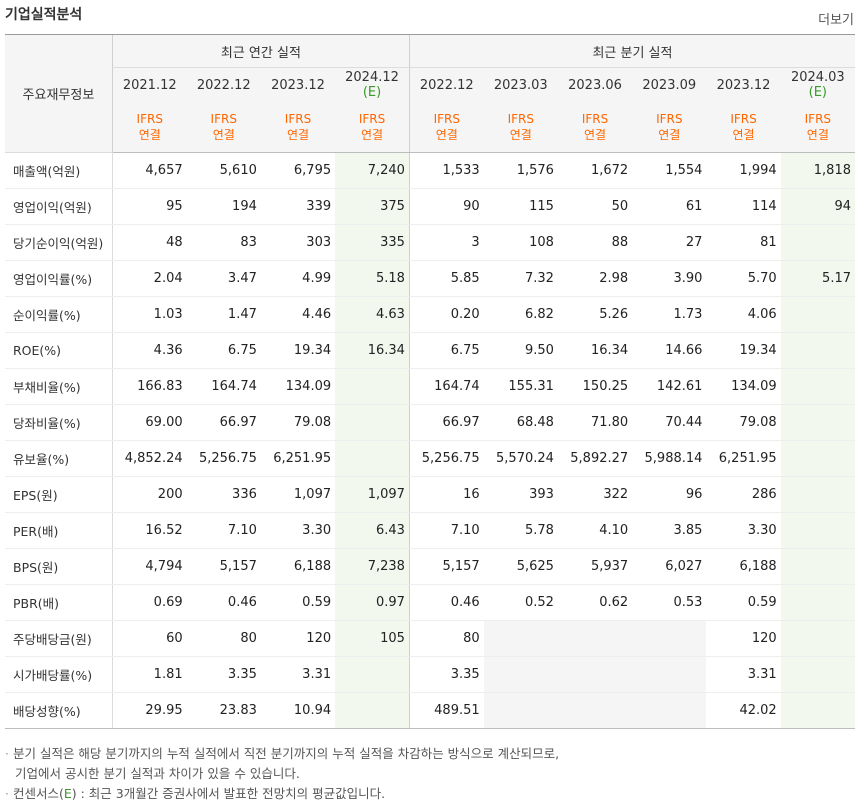  Describe the element at coordinates (446, 206) in the screenshot. I see `table-cell: 90` at that location.